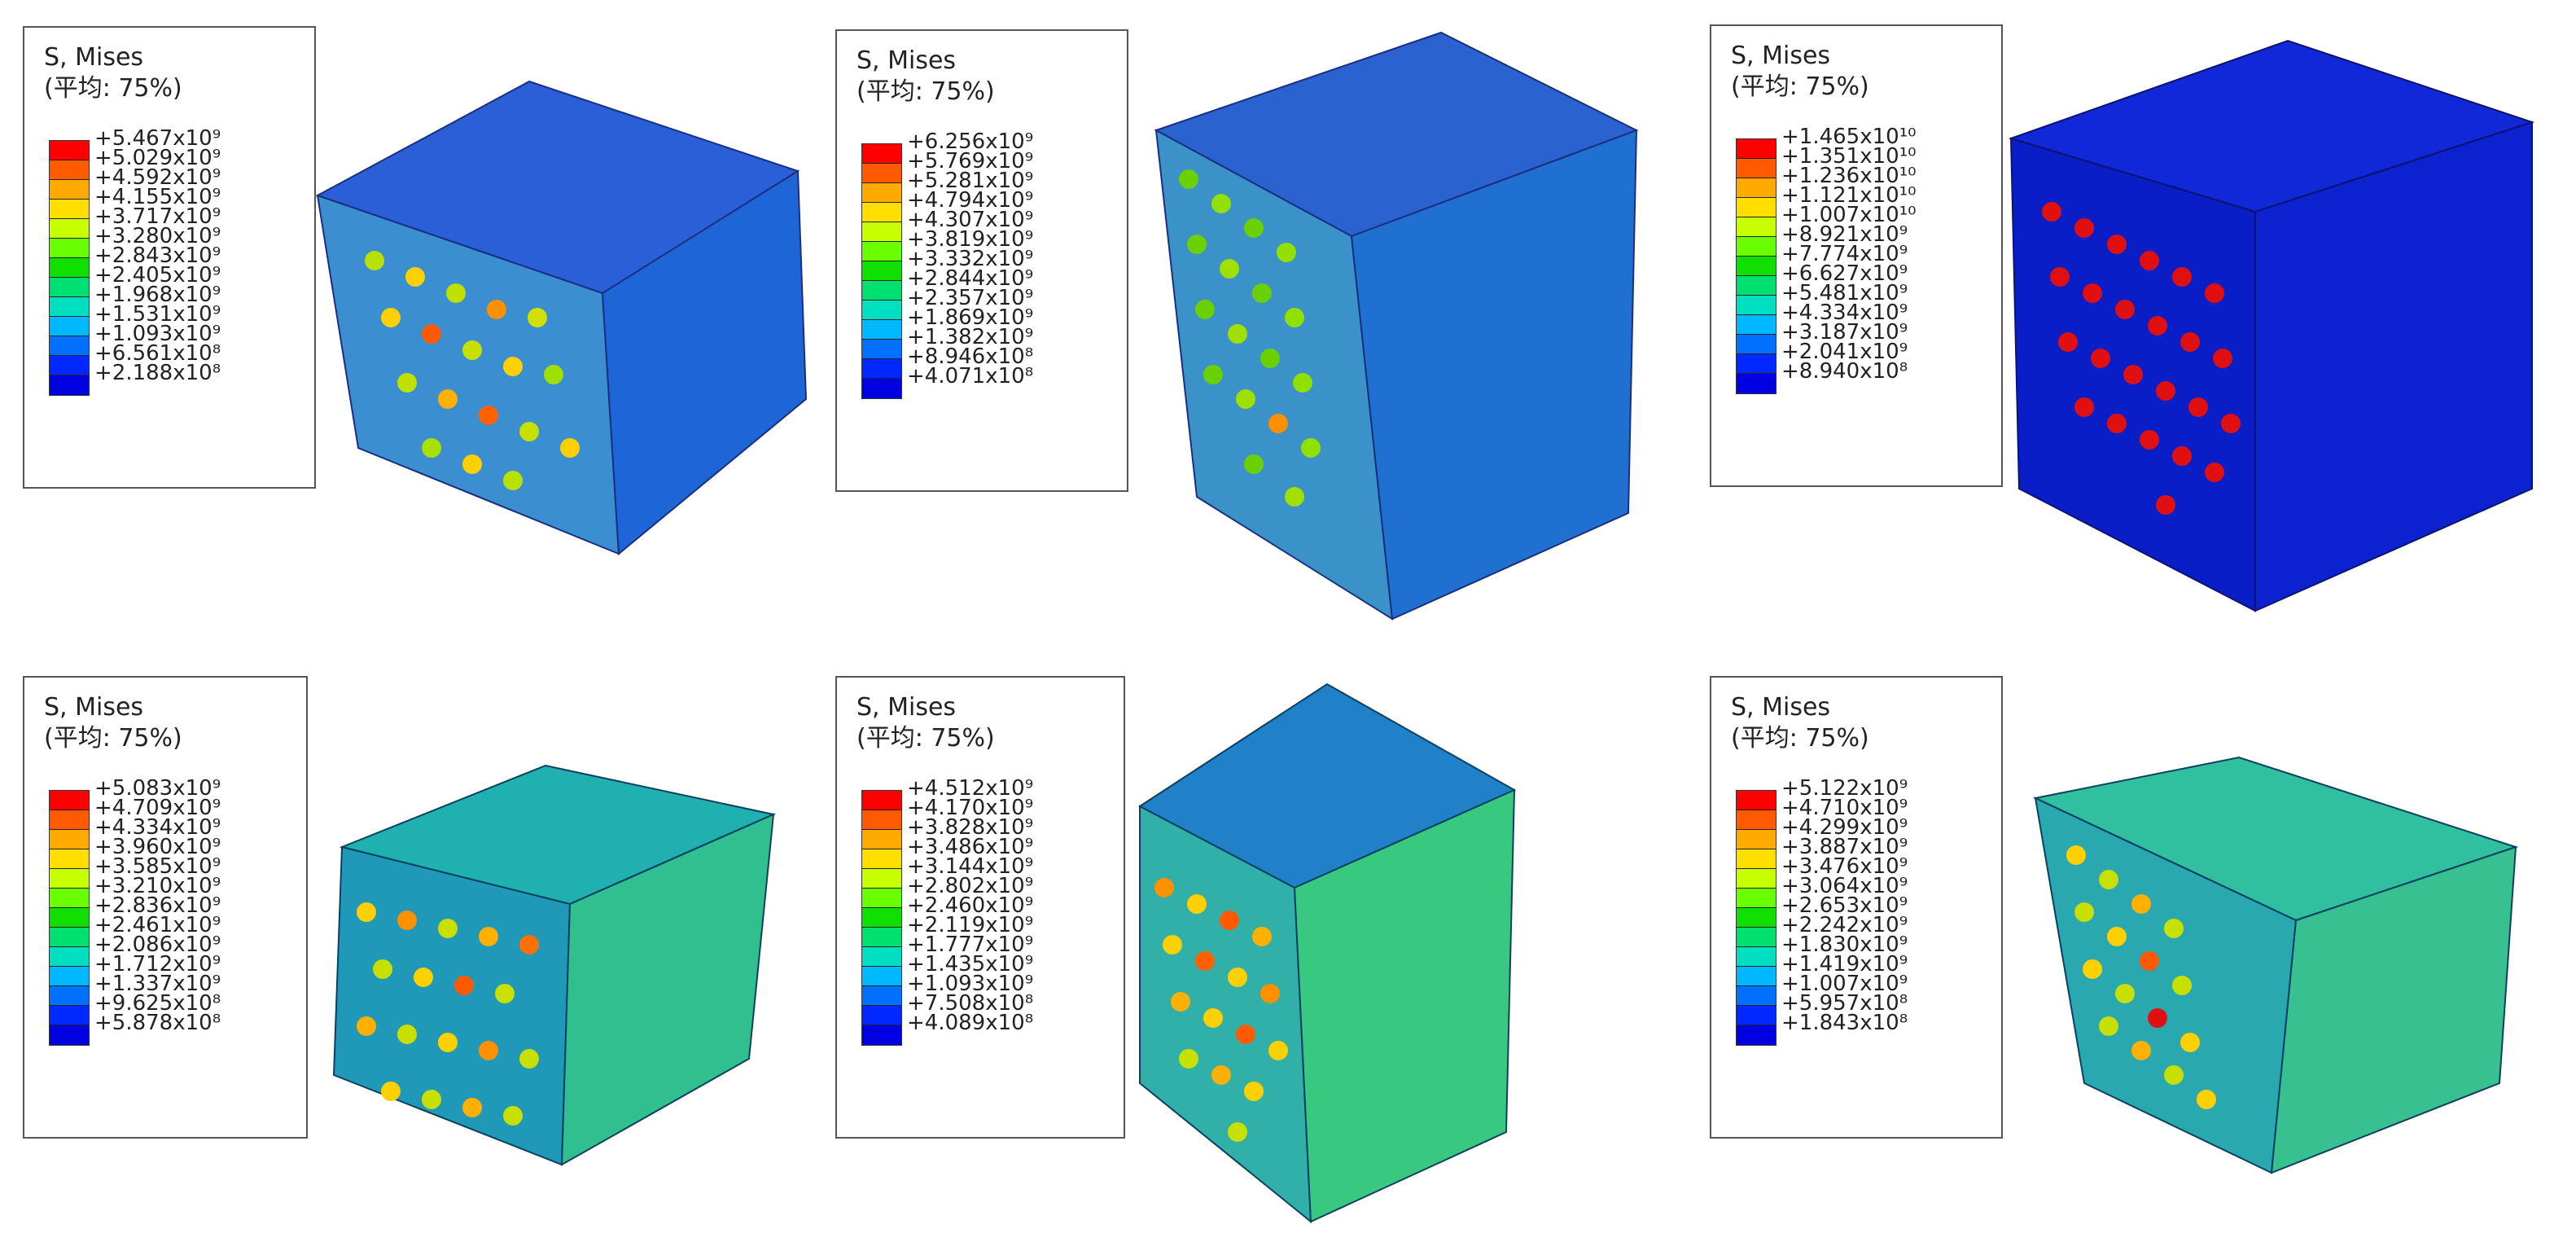 The width and height of the screenshot is (2576, 1242). Describe the element at coordinates (1800, 738) in the screenshot. I see `legend-subtitle: (平均: 75%)` at that location.